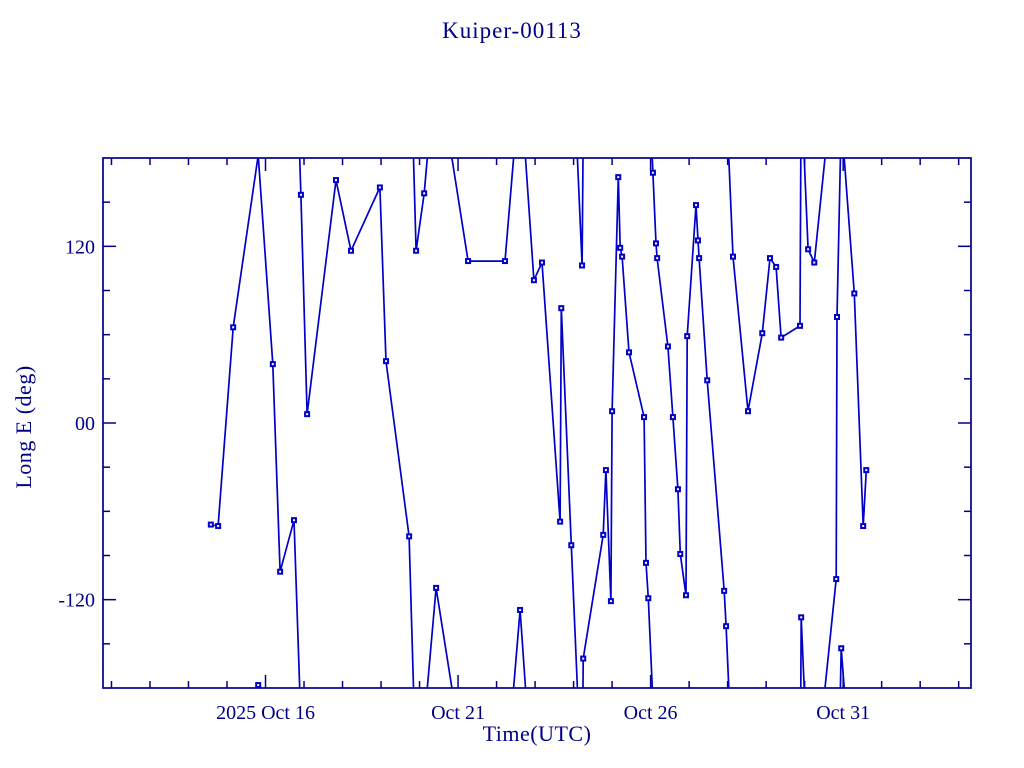 Image resolution: width=1024 pixels, height=768 pixels. Describe the element at coordinates (23, 426) in the screenshot. I see `y-axis-title: Long E (deg)` at that location.